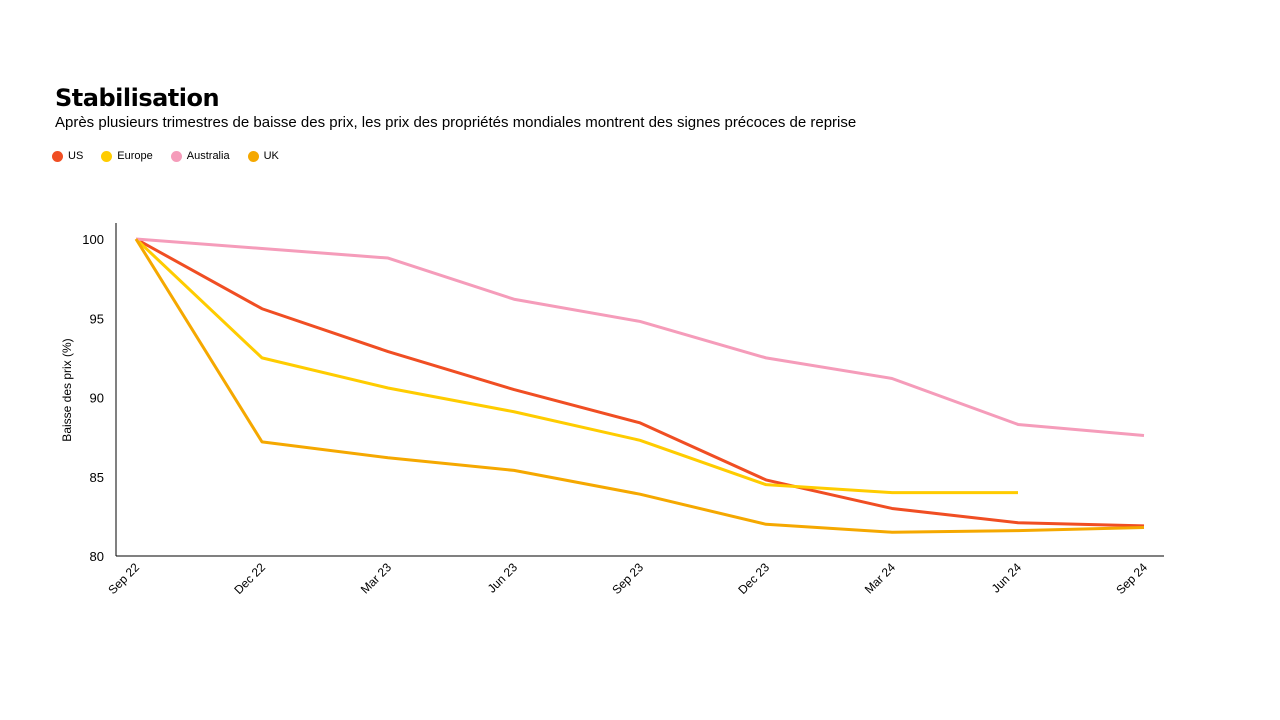 The width and height of the screenshot is (1280, 720). What do you see at coordinates (97, 556) in the screenshot?
I see `y-tick-label: 80` at bounding box center [97, 556].